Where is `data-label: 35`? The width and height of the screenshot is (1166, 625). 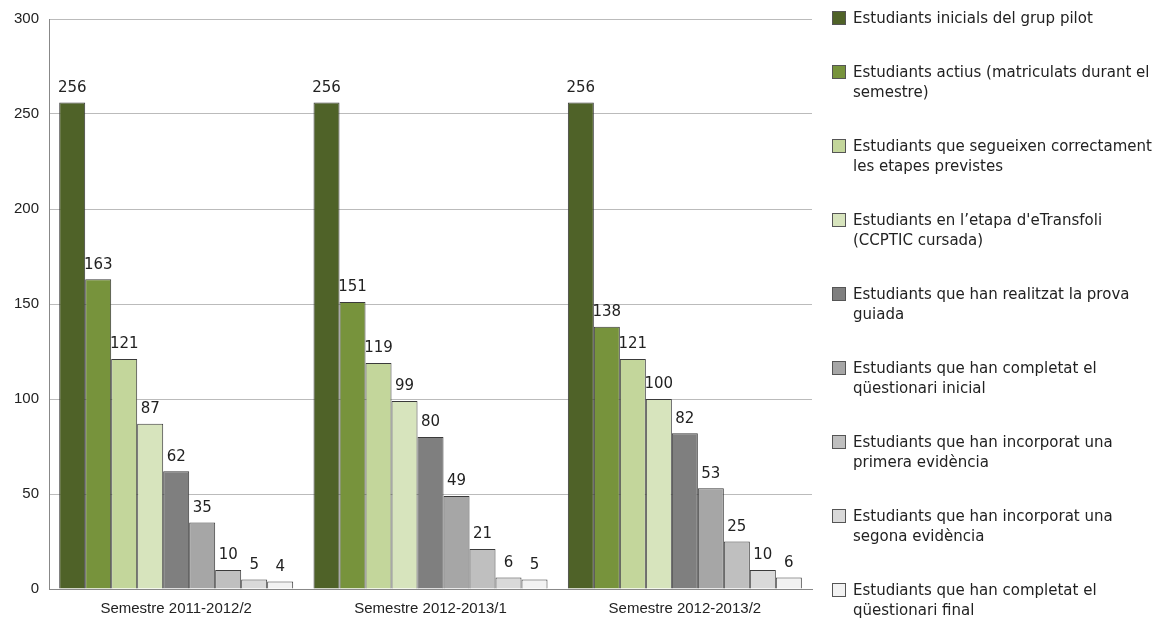 data-label: 35 is located at coordinates (202, 506).